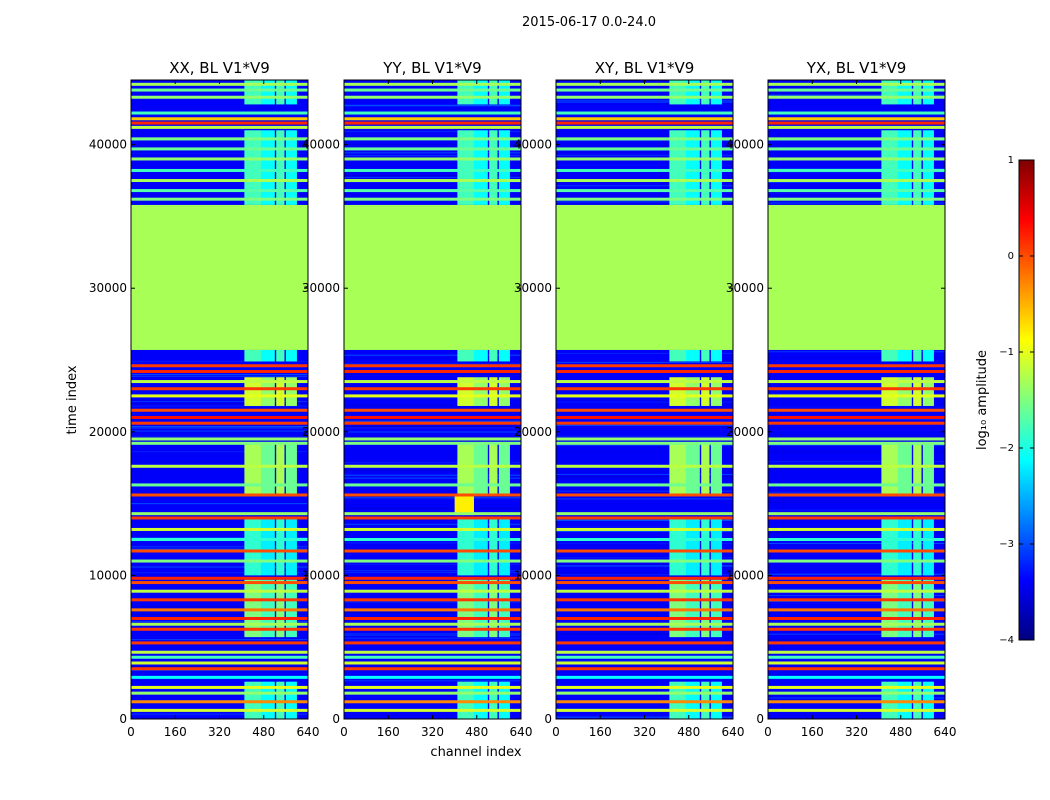 Image resolution: width=1050 pixels, height=800 pixels. What do you see at coordinates (644, 732) in the screenshot?
I see `x-tick-label: 320` at bounding box center [644, 732].